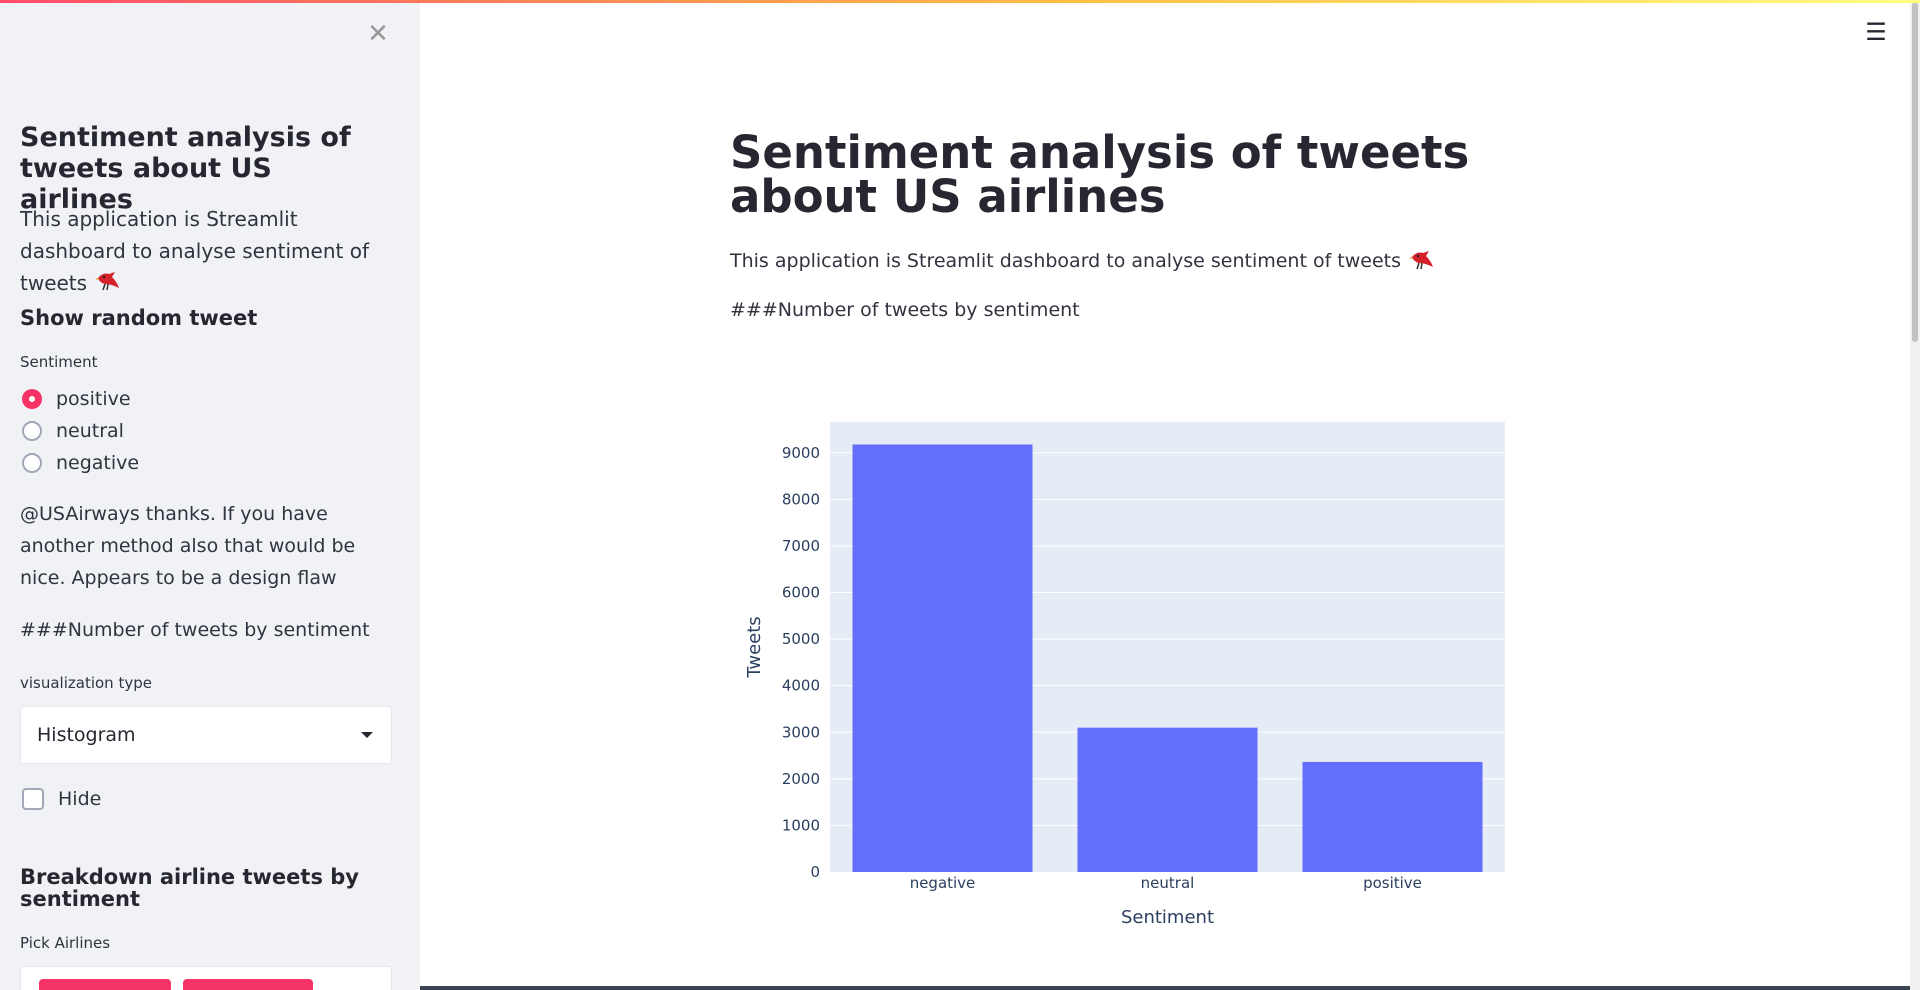  What do you see at coordinates (801, 593) in the screenshot?
I see `y-tick-label: 6000` at bounding box center [801, 593].